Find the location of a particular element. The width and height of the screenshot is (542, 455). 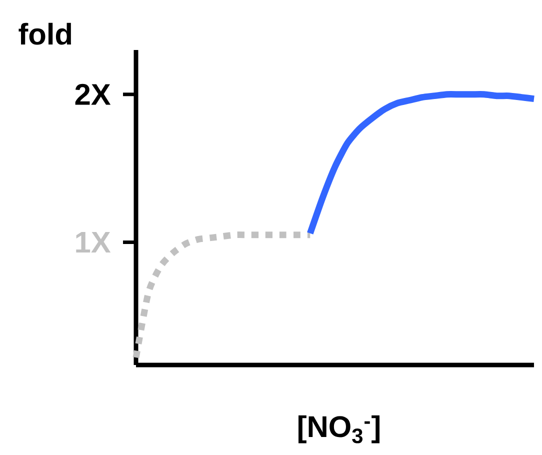

y-axis-title: fold is located at coordinates (45, 33).